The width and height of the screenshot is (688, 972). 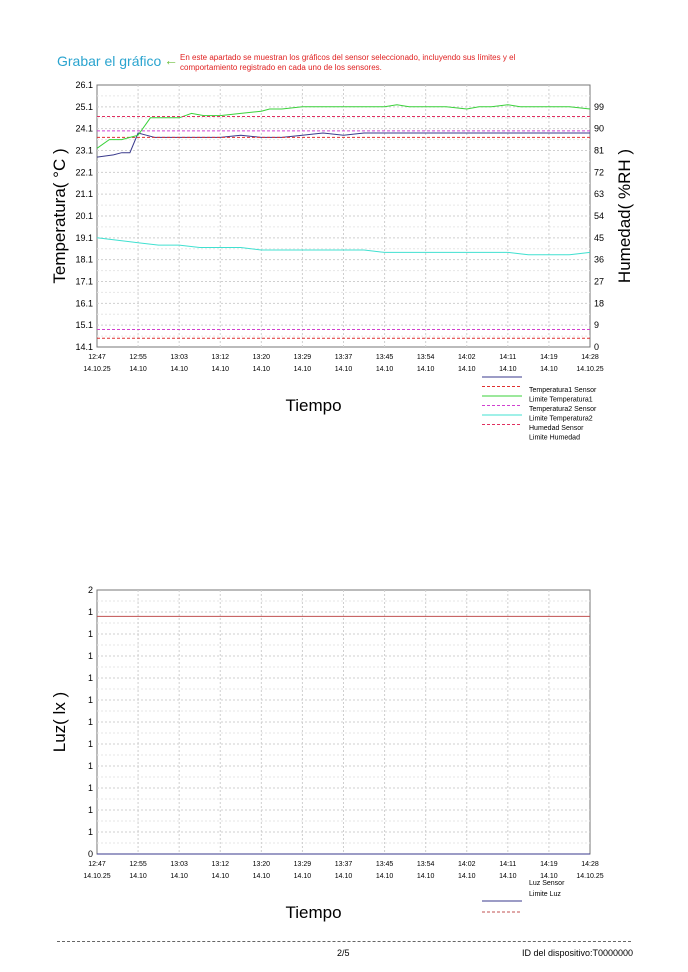 What do you see at coordinates (599, 129) in the screenshot?
I see `y2-tick-label: 90` at bounding box center [599, 129].